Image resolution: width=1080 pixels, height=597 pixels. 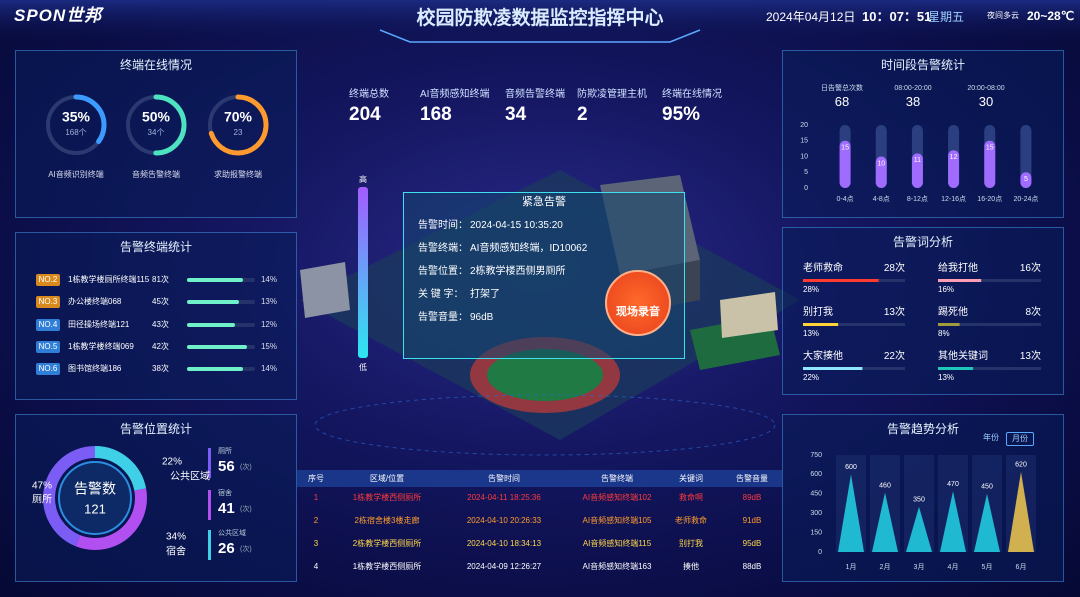 What do you see at coordinates (691, 497) in the screenshot?
I see `table-cell: 救命啊` at bounding box center [691, 497].